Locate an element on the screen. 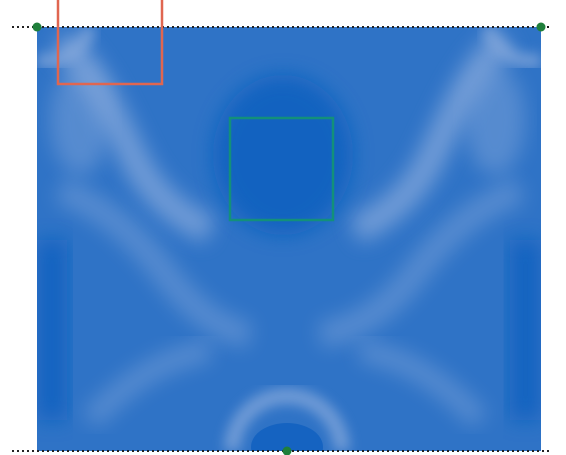  node-marker-bottom-center is located at coordinates (287, 450).